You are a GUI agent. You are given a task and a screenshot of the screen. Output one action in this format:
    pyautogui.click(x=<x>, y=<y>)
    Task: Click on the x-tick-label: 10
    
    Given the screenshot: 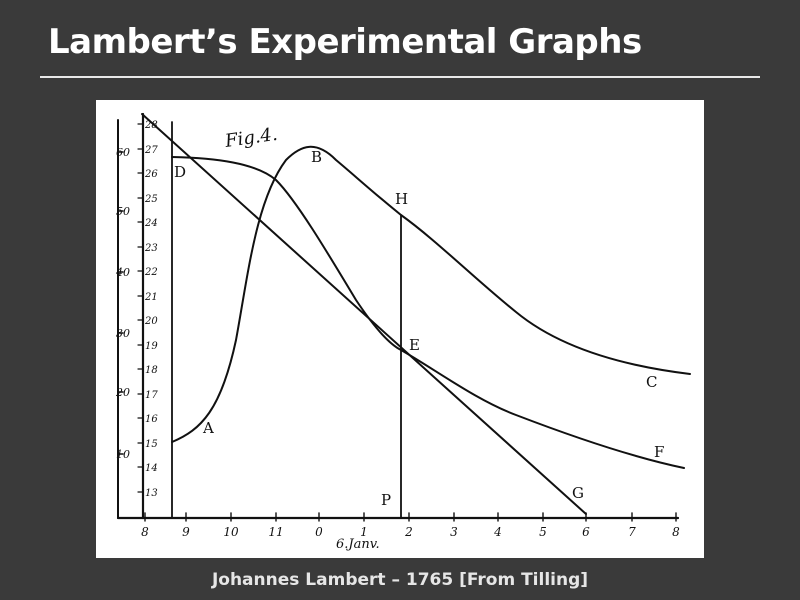 What is the action you would take?
    pyautogui.click(x=231, y=532)
    